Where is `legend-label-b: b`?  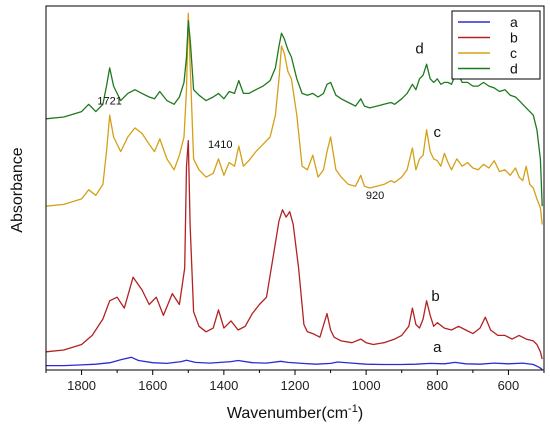
legend-label-b: b is located at coordinates (514, 38).